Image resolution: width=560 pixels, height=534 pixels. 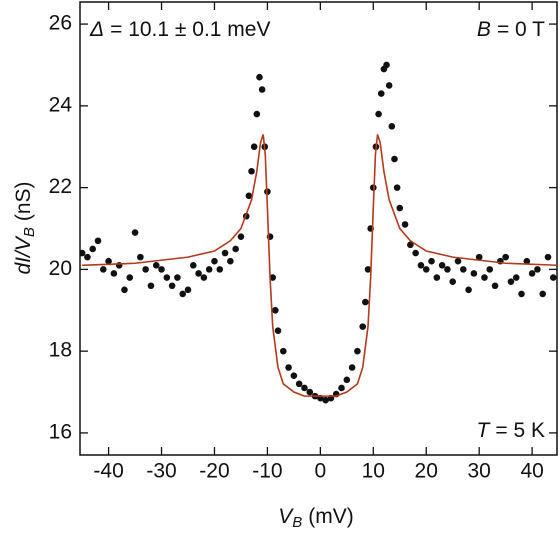 What do you see at coordinates (23, 254) in the screenshot?
I see `y-label-main: dI/V` at bounding box center [23, 254].